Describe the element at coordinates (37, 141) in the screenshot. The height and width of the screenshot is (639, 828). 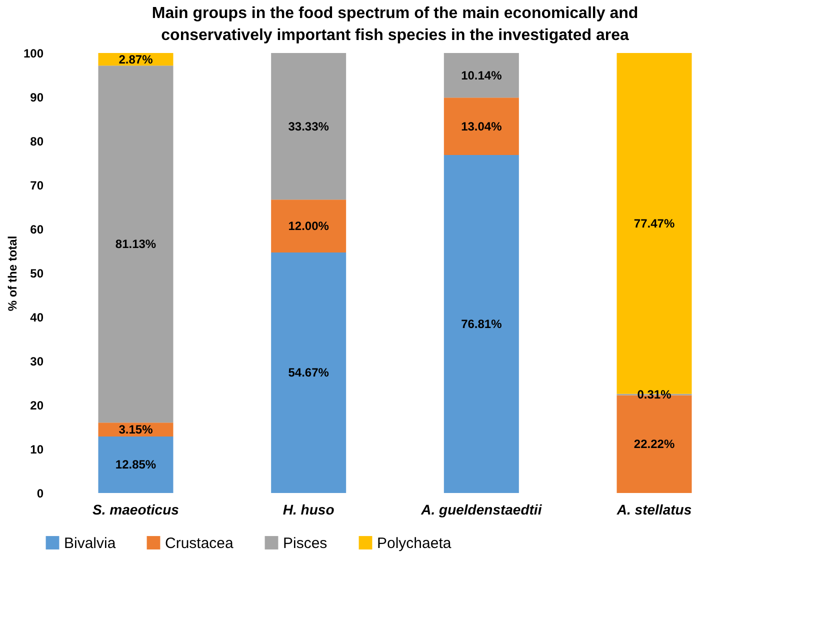
I see `y-tick-label: 80` at that location.